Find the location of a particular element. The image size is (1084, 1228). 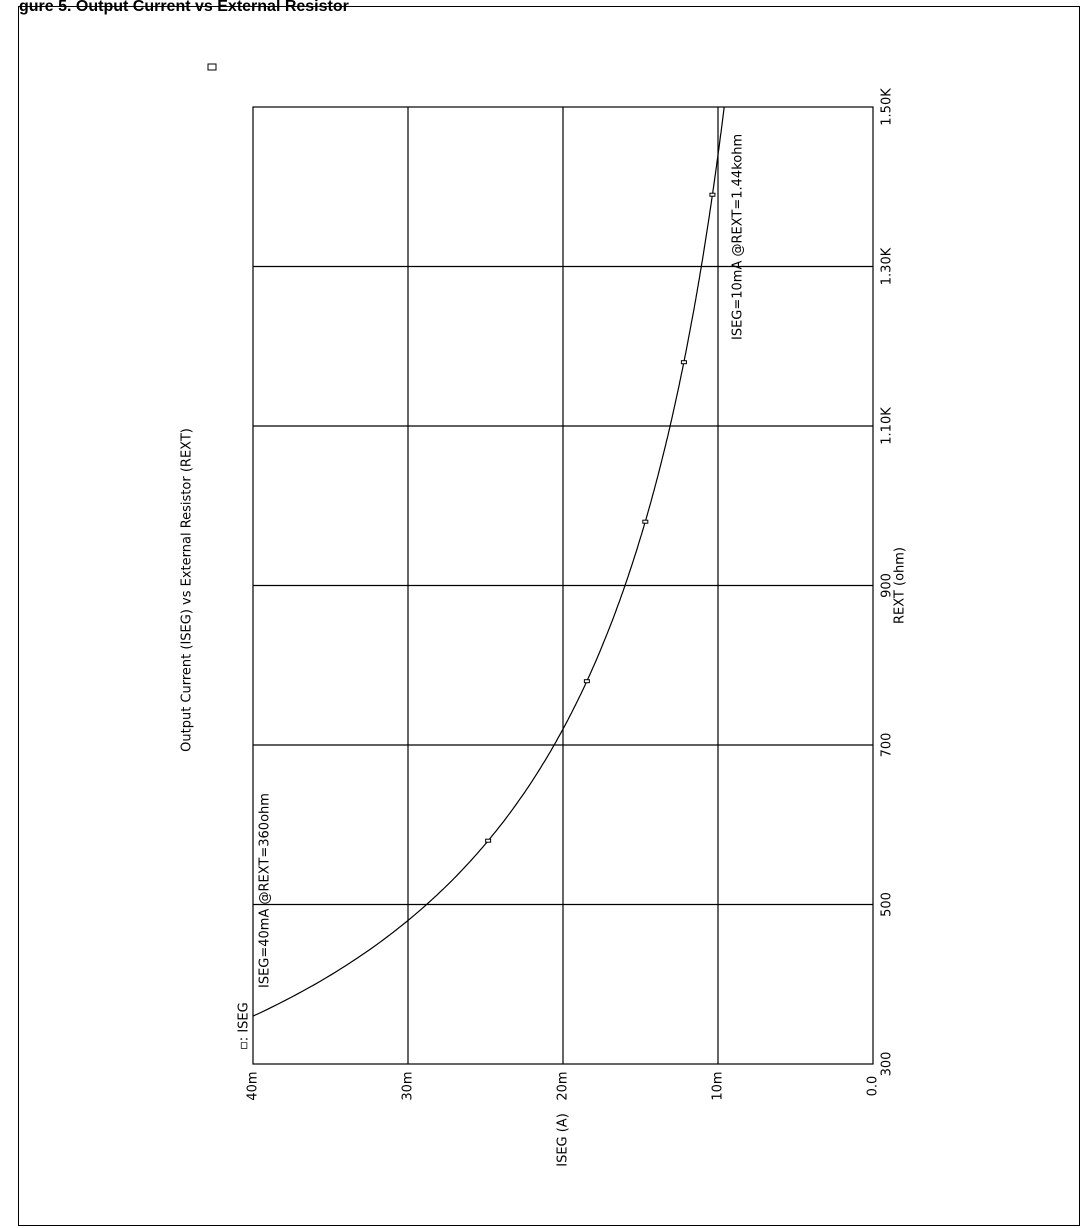

corner-box-icon is located at coordinates (212, 67).